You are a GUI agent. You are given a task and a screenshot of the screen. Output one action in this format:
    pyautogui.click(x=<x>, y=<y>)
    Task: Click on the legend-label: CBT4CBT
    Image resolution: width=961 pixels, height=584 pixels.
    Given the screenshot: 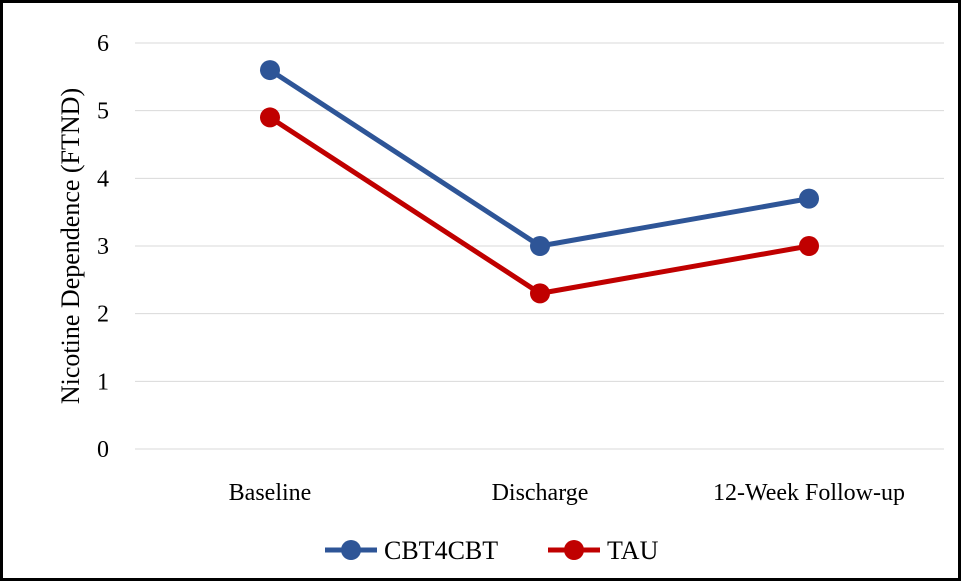 What is the action you would take?
    pyautogui.click(x=441, y=550)
    